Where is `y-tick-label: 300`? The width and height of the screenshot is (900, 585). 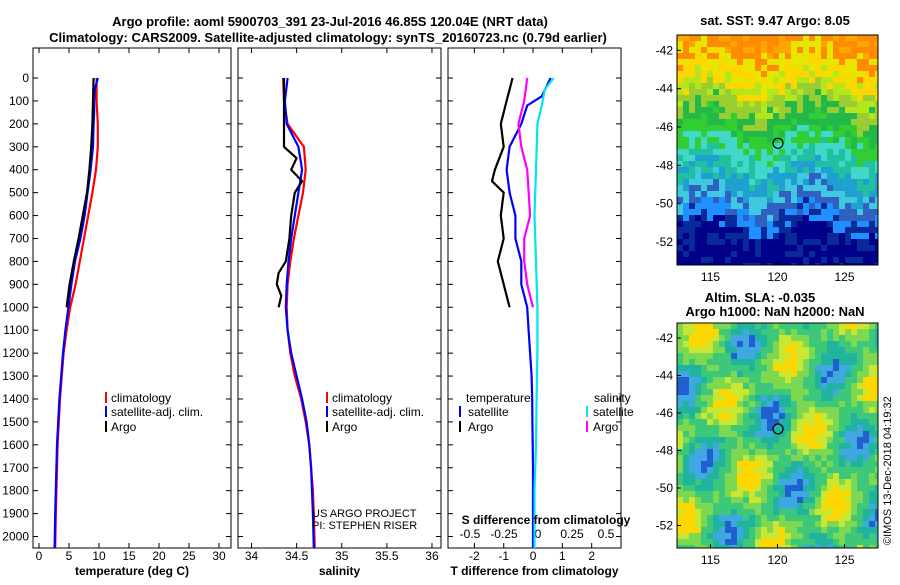 y-tick-label: 300 is located at coordinates (19, 147).